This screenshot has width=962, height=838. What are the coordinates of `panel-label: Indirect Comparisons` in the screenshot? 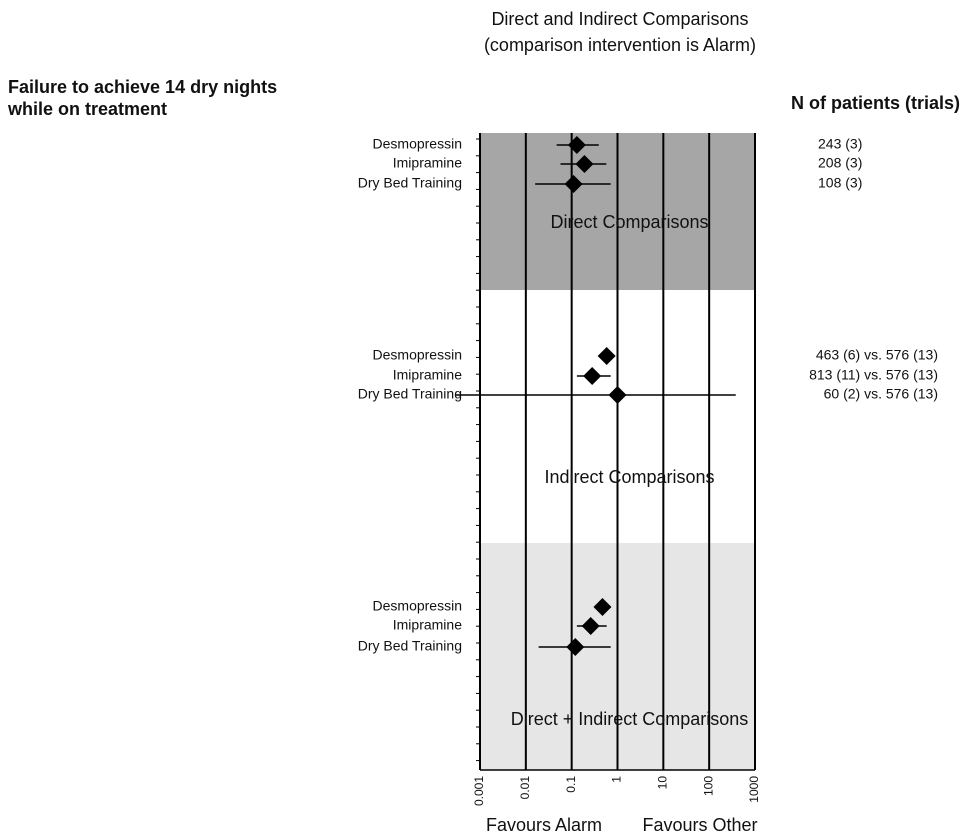 It's located at (629, 477).